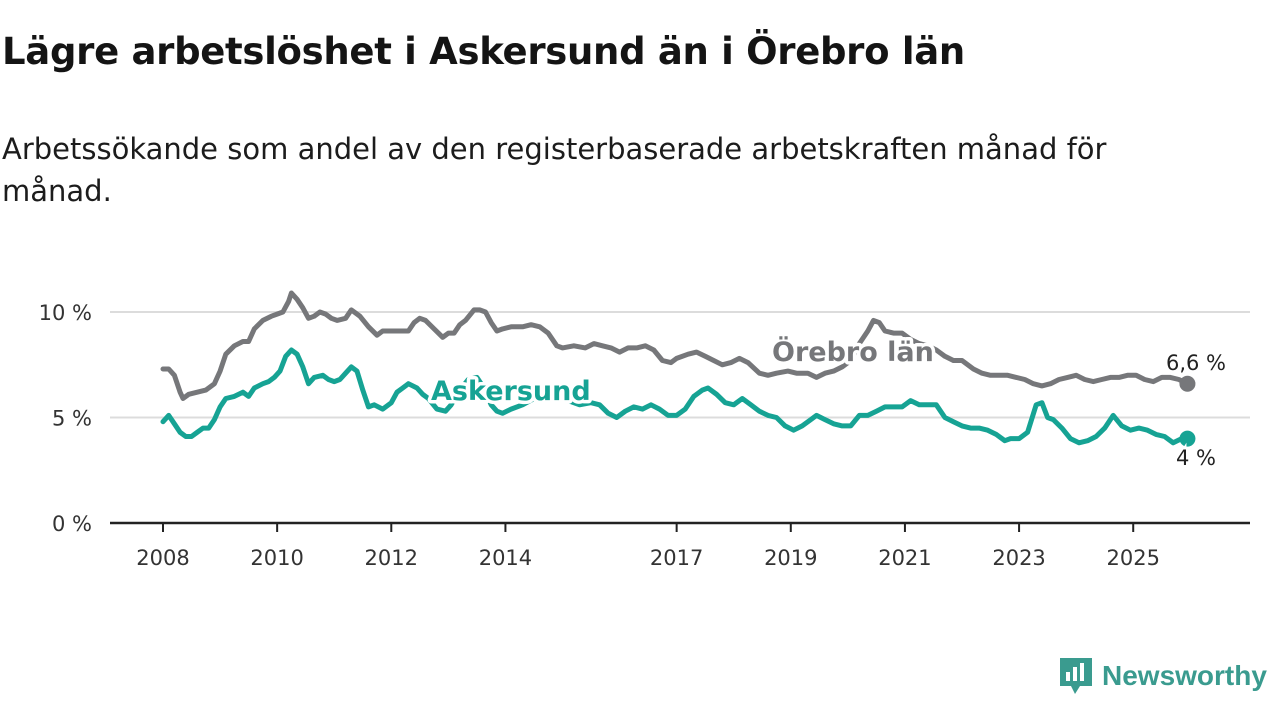 This screenshot has width=1280, height=720. I want to click on x-tick-label: 2012, so click(391, 558).